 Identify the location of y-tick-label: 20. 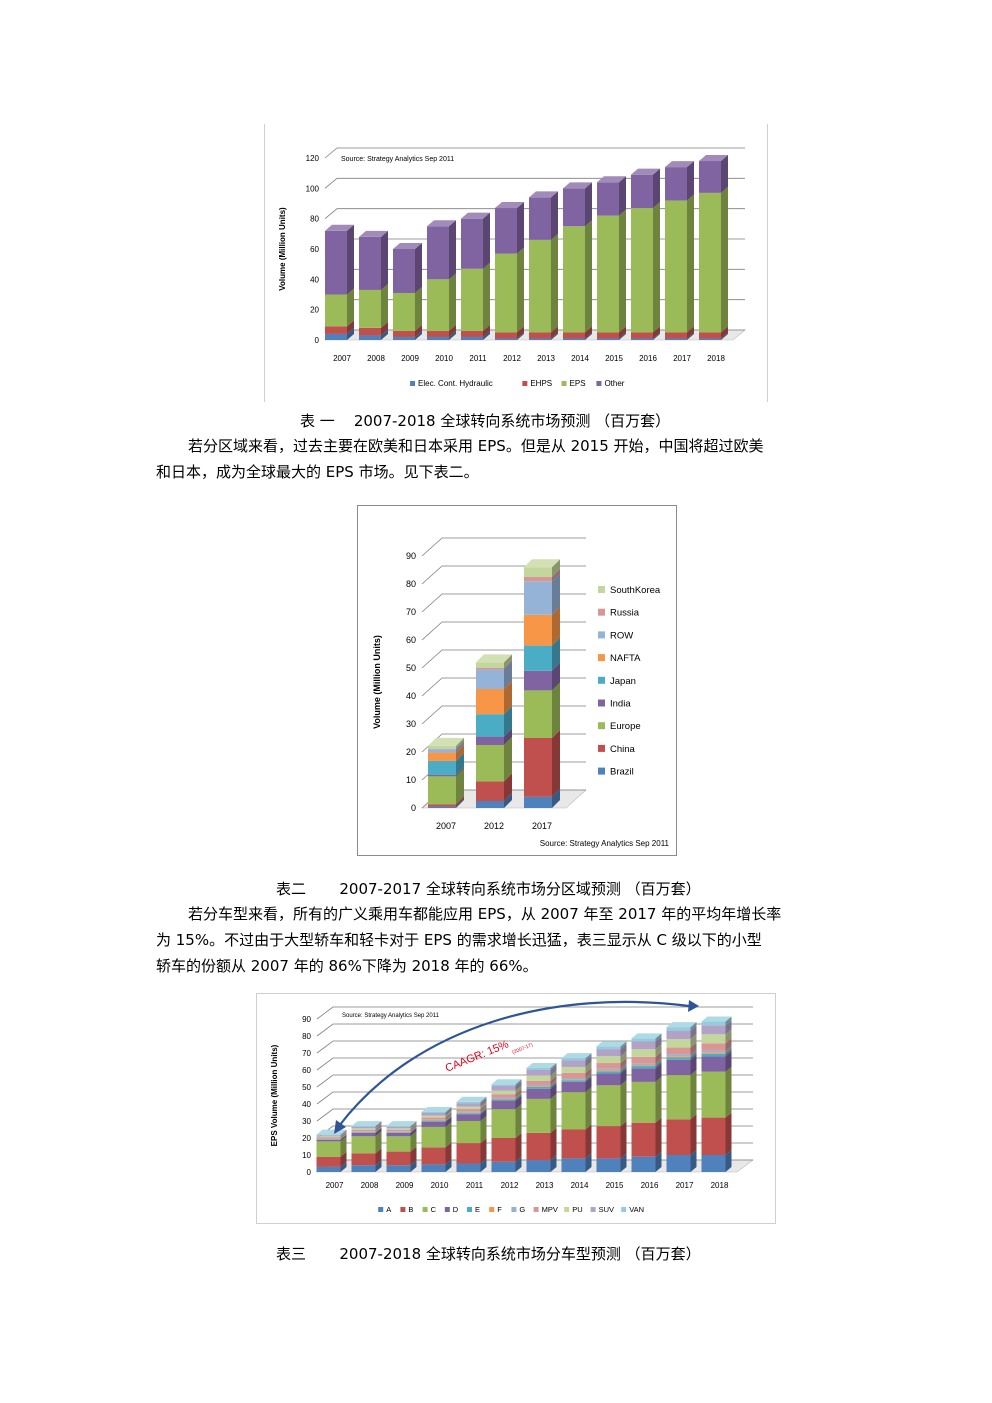
(314, 310).